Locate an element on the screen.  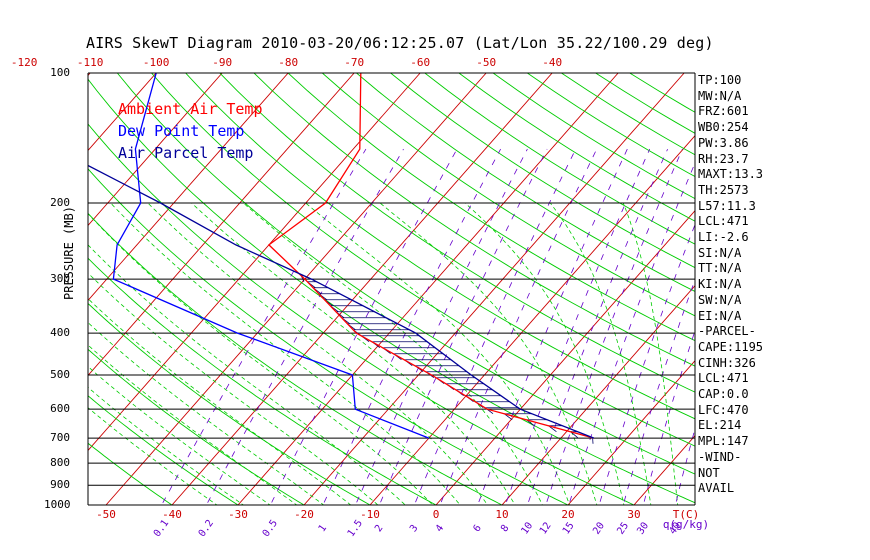
index-readout: CAP:0.0 is located at coordinates (723, 394).